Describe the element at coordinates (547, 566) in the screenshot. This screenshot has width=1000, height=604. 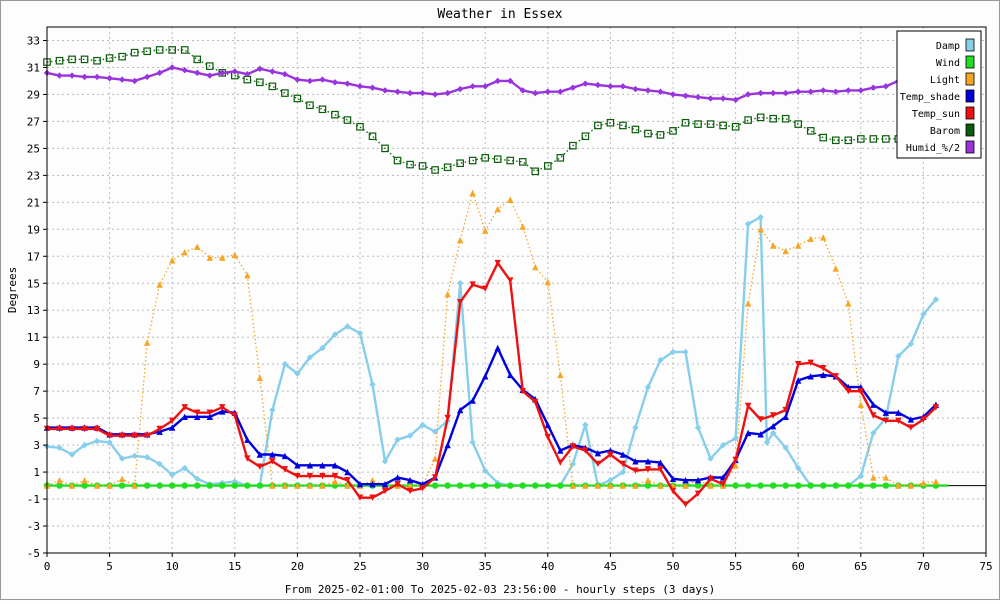
I see `x-tick-label: 40` at that location.